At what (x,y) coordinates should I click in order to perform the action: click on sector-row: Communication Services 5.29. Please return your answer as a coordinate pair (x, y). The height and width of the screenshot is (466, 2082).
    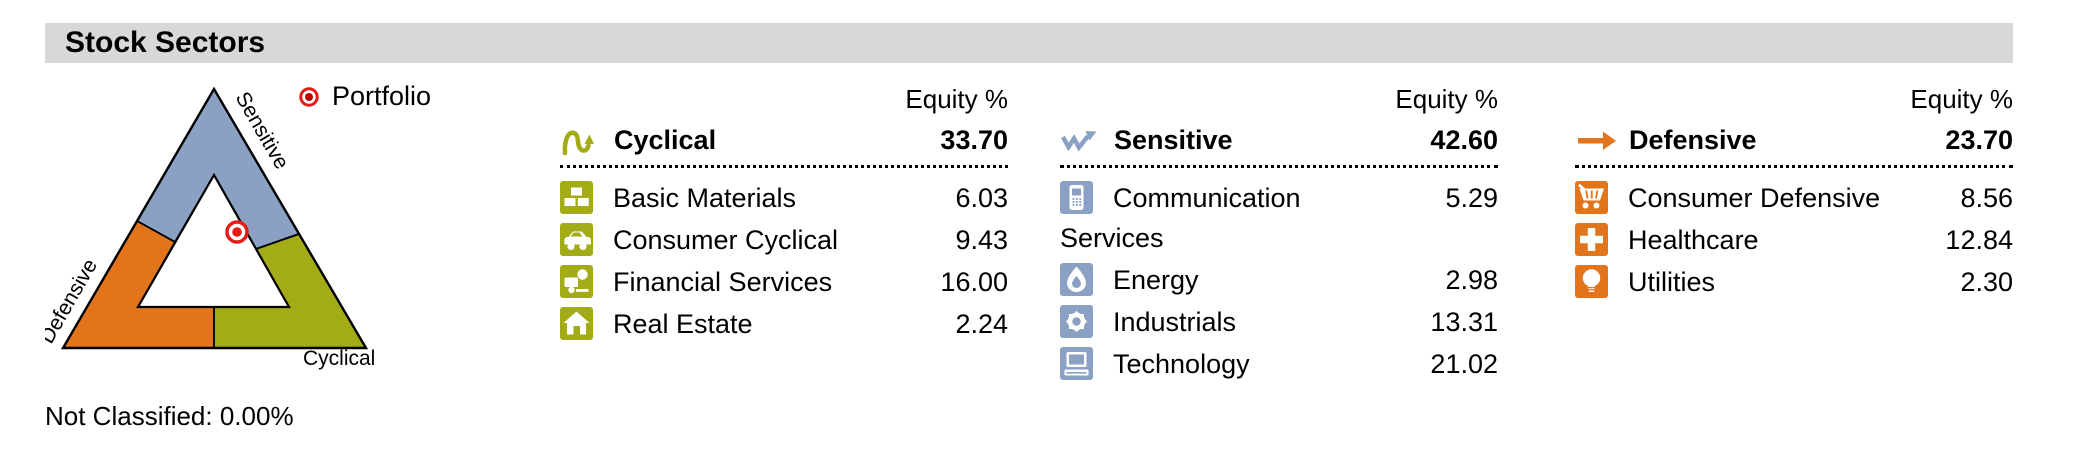
    Looking at the image, I should click on (1279, 218).